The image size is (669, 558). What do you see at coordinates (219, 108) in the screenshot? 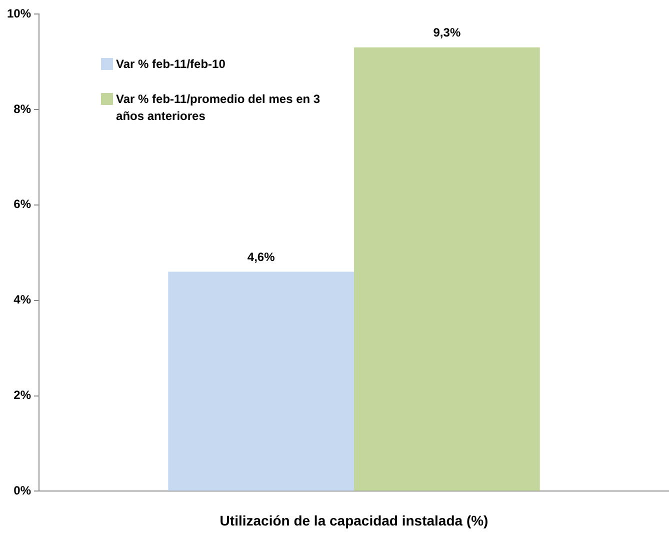
I see `legend-label: Var % feb-11/promedio del mes en 3 años anteriores` at bounding box center [219, 108].